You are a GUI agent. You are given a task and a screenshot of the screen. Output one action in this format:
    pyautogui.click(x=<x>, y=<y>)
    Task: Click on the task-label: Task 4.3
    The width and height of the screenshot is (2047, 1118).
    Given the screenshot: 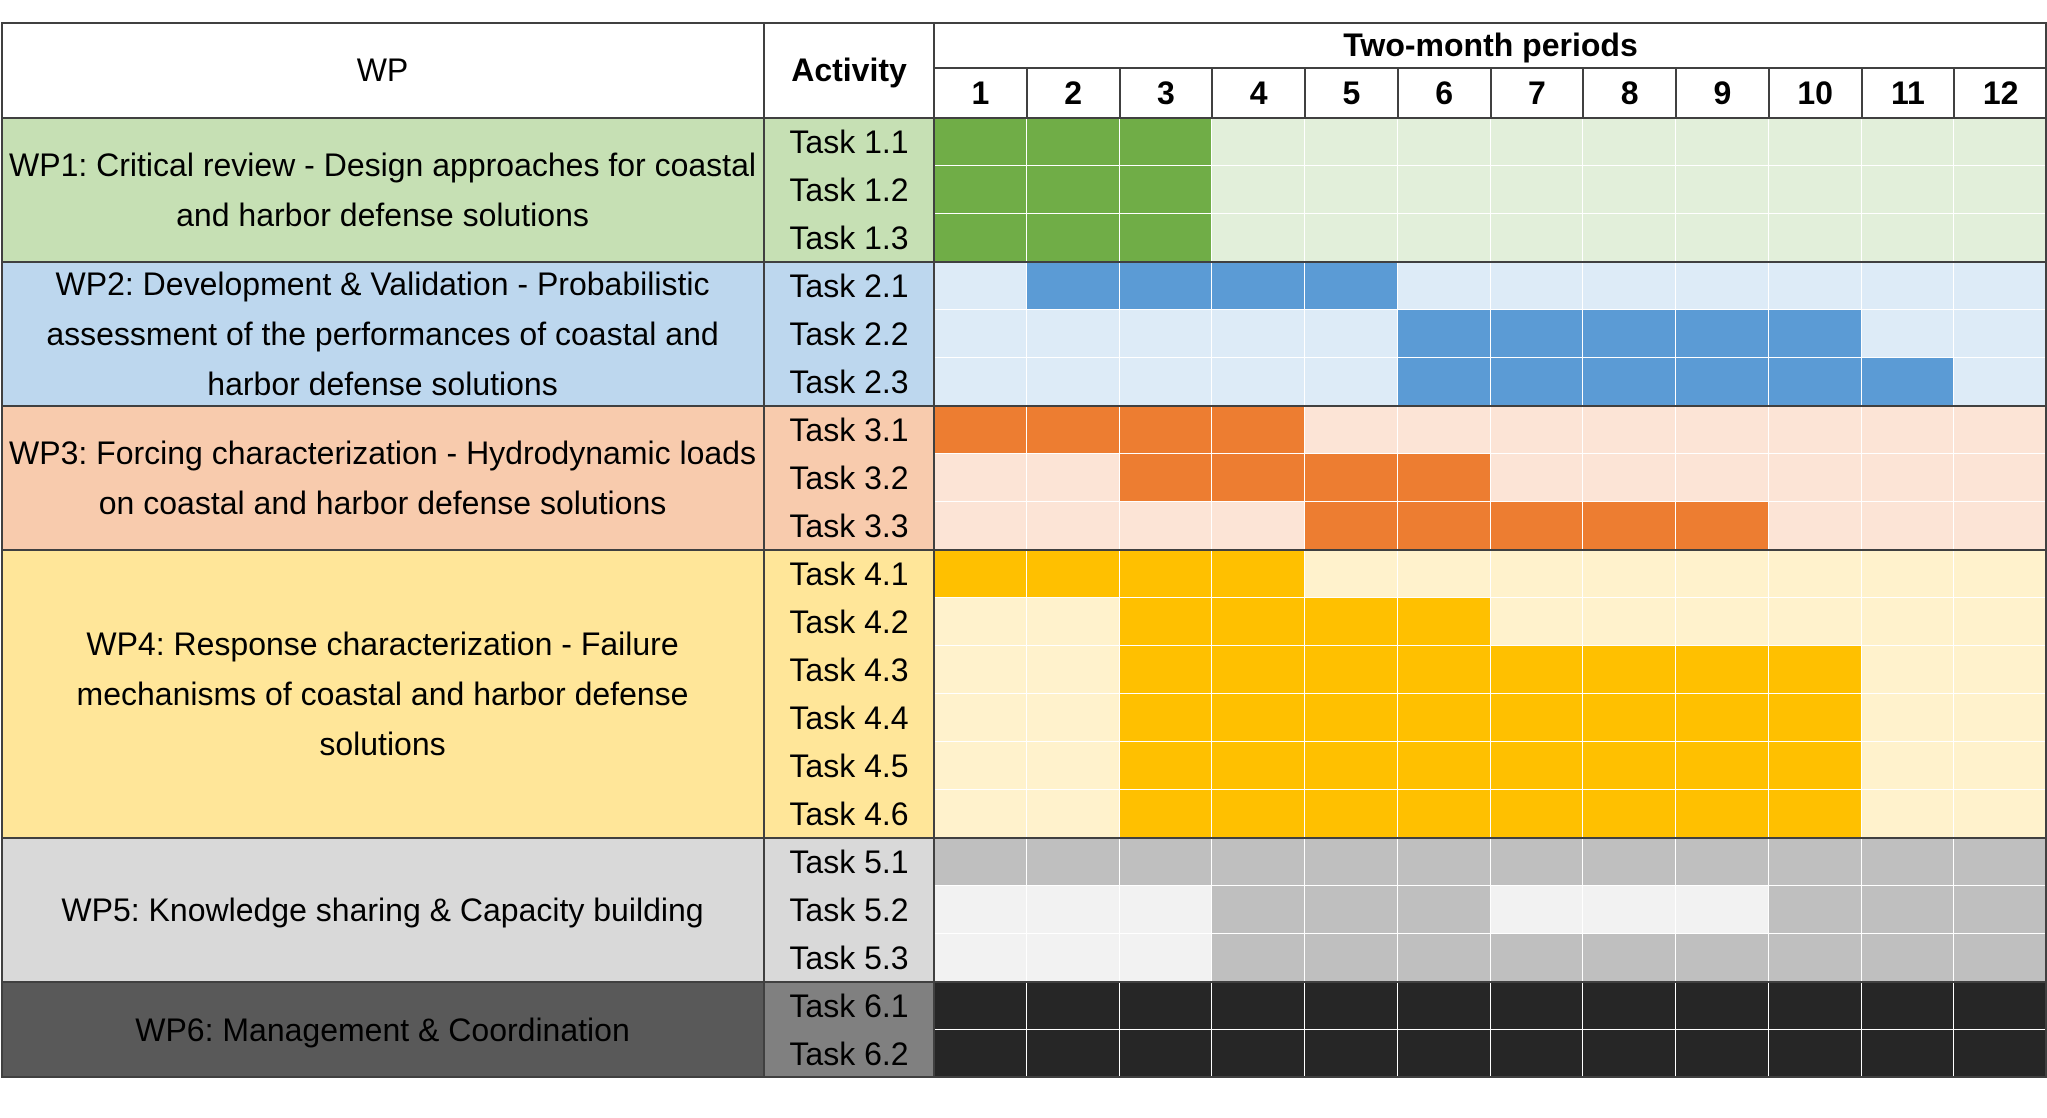 What is the action you would take?
    pyautogui.click(x=849, y=670)
    